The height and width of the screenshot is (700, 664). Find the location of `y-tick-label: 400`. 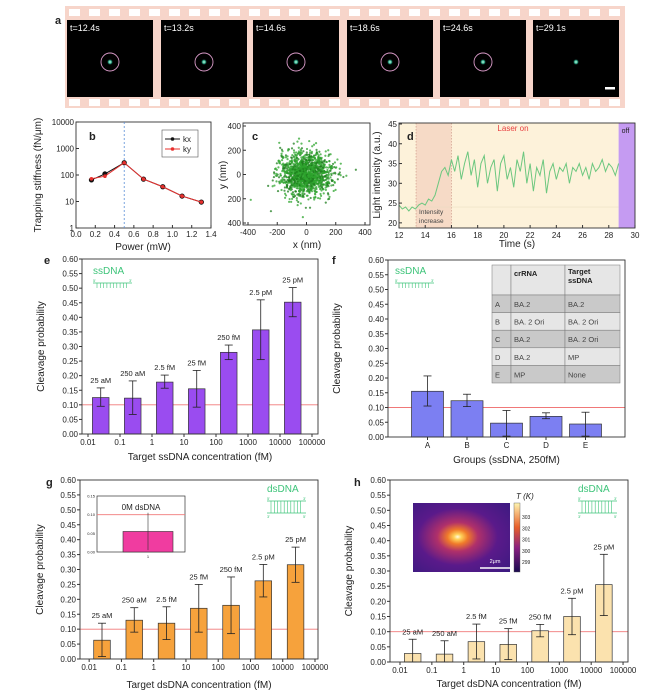

y-tick-label: 400 is located at coordinates (235, 126).